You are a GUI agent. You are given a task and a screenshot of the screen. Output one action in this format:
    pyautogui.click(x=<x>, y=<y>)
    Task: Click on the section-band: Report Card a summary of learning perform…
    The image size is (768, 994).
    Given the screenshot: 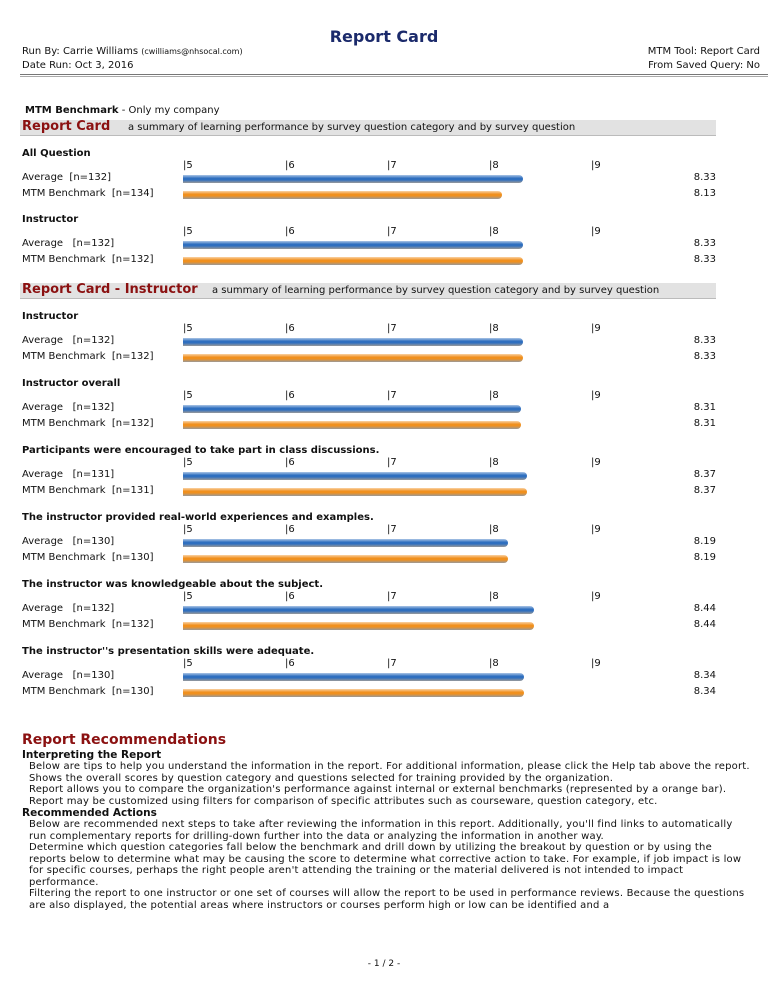 What is the action you would take?
    pyautogui.click(x=368, y=127)
    